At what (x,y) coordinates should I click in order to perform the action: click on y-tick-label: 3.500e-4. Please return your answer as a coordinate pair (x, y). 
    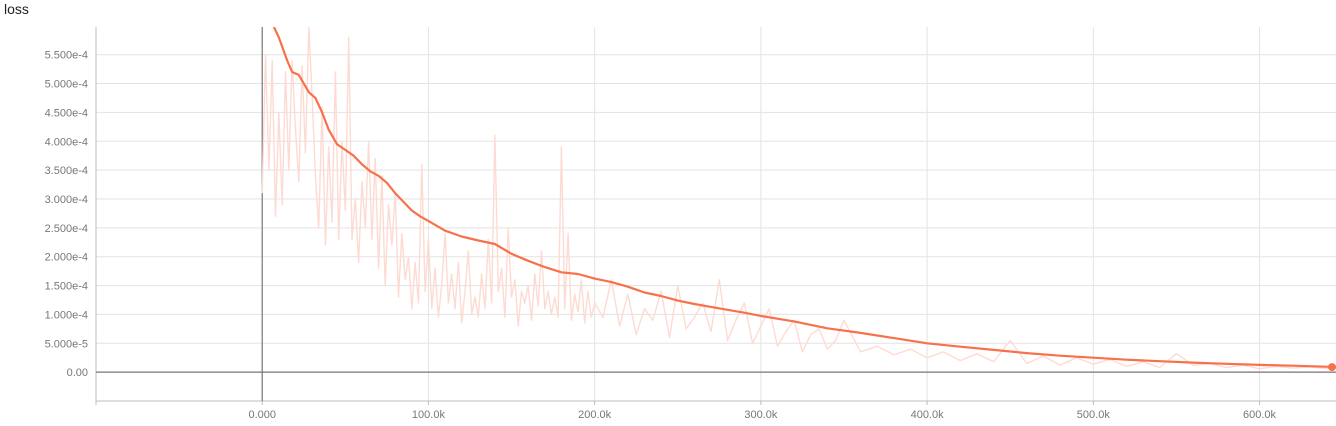
    Looking at the image, I should click on (66, 171).